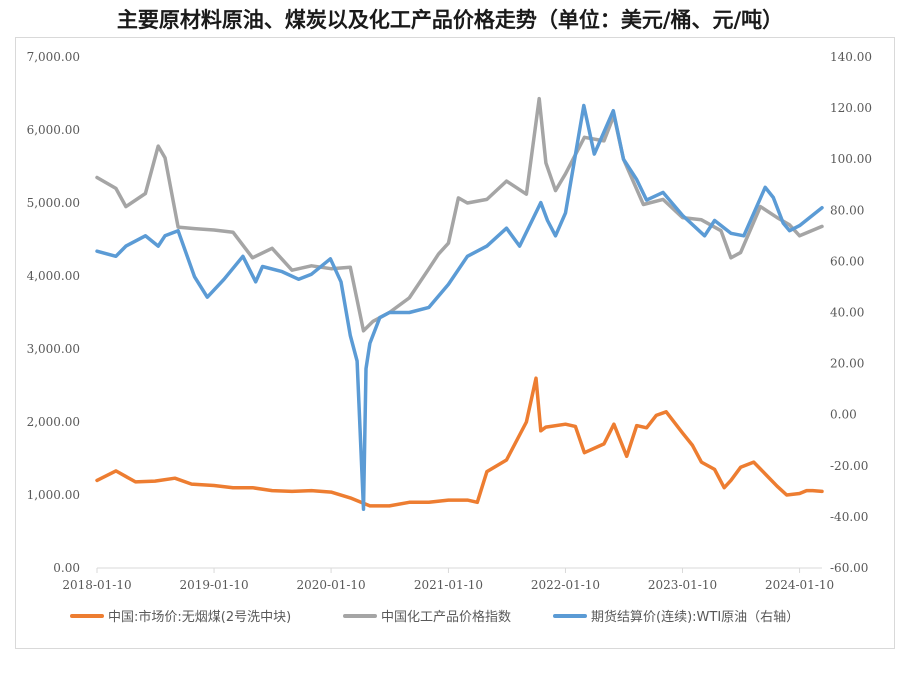  I want to click on x-tick-label: 2020-01-10, so click(330, 585).